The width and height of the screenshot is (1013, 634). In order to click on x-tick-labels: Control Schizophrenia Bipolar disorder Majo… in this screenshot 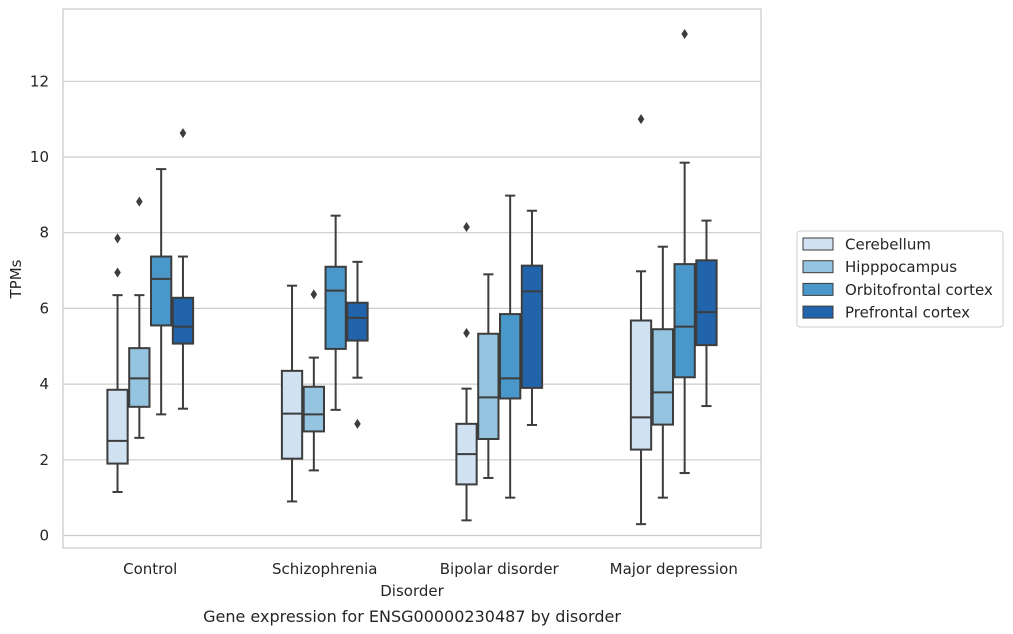, I will do `click(430, 569)`.